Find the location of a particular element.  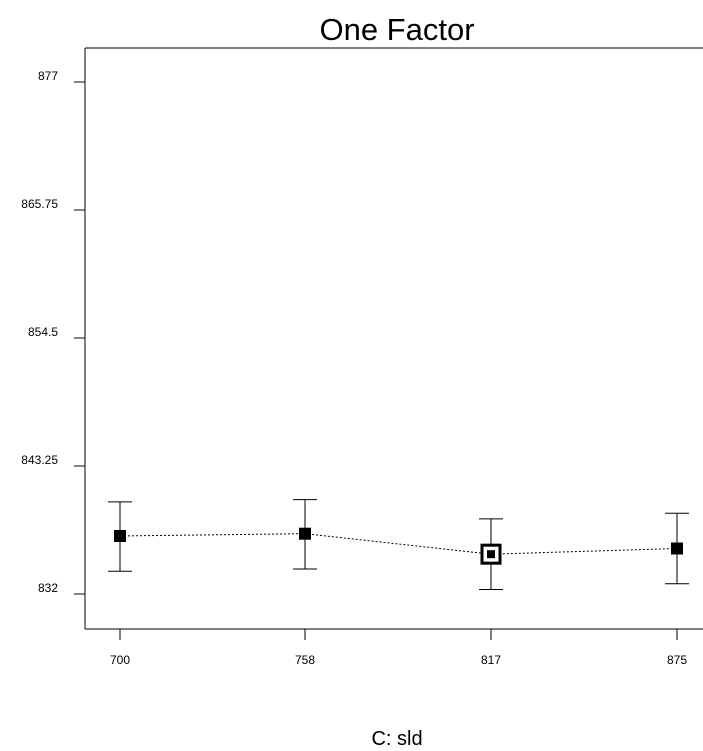

x-tick-label: 700 is located at coordinates (120, 660).